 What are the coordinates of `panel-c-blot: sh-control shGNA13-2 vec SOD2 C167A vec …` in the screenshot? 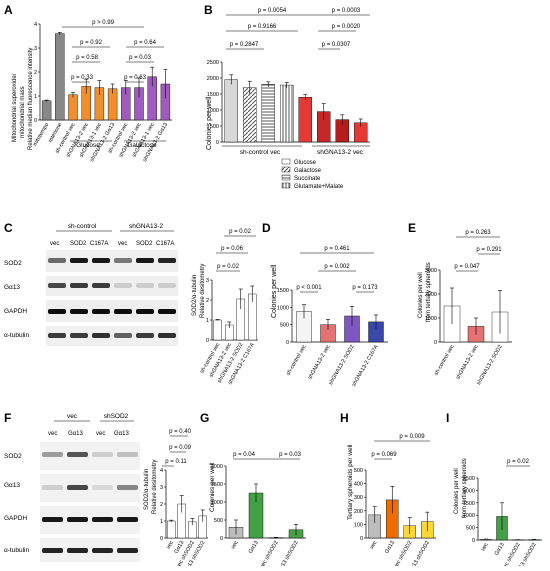 It's located at (91, 284).